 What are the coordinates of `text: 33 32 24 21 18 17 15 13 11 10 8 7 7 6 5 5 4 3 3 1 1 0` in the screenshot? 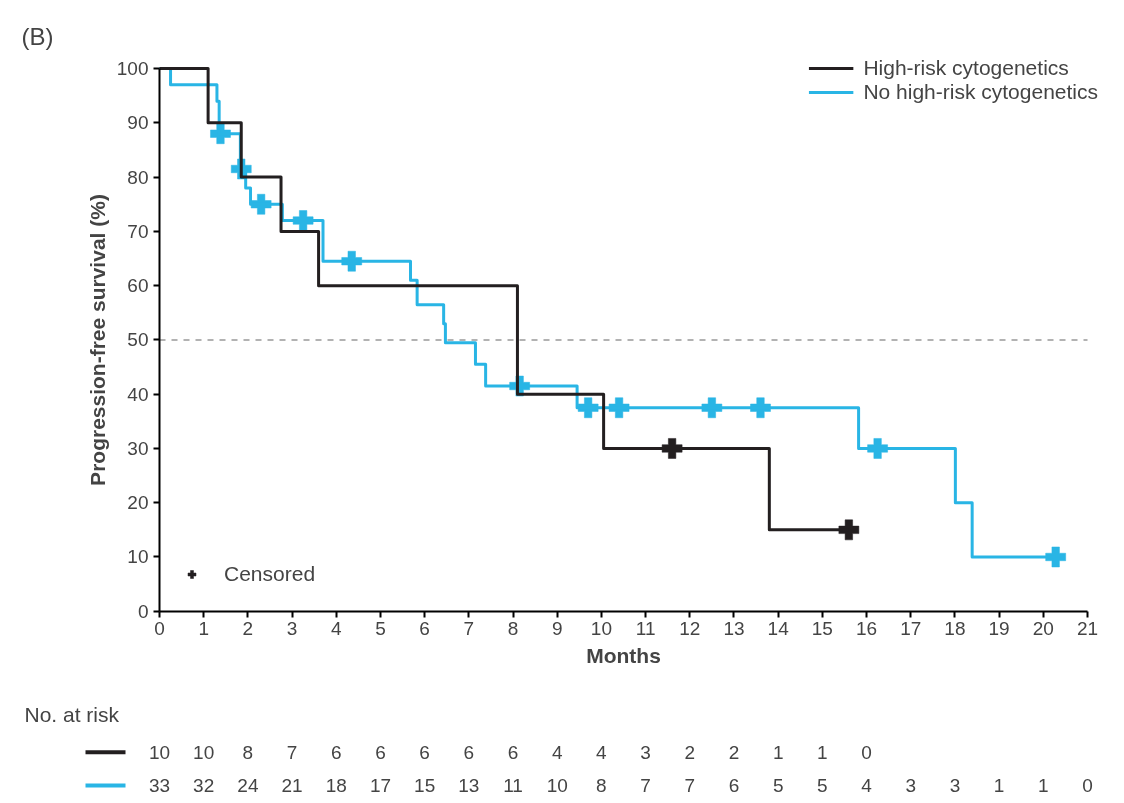 It's located at (620, 785).